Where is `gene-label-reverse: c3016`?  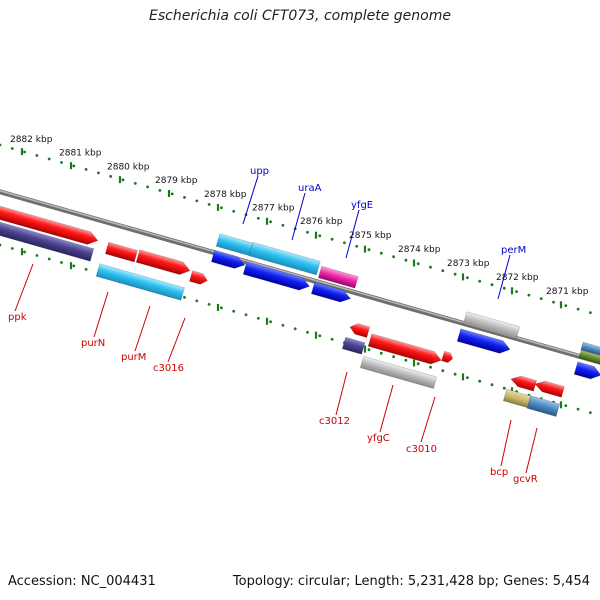
gene-label-reverse: c3016 is located at coordinates (168, 368).